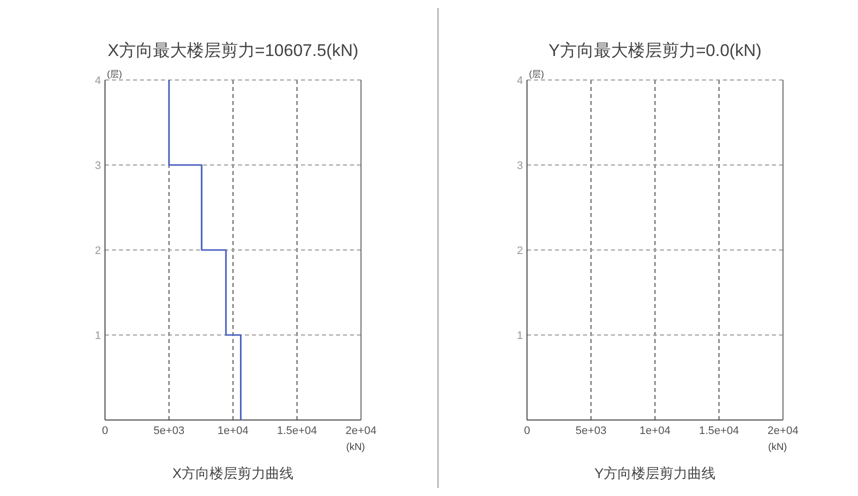  What do you see at coordinates (655, 50) in the screenshot?
I see `chart-title: Y方向最大楼层剪力=0.0(kN)` at bounding box center [655, 50].